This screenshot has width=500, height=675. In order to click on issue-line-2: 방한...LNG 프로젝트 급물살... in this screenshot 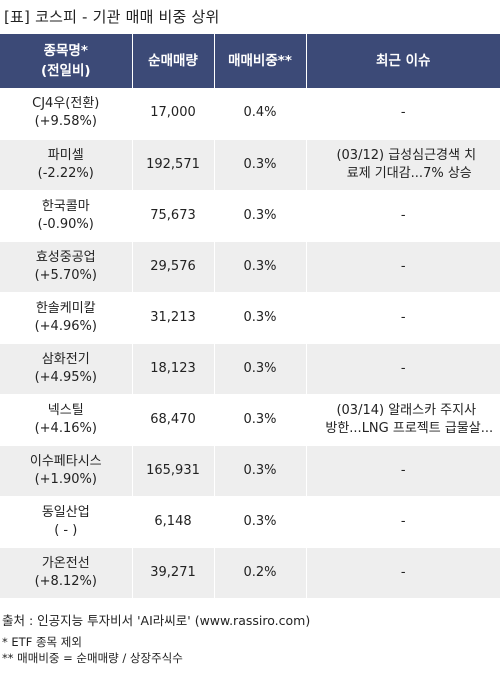, I will do `click(409, 428)`.